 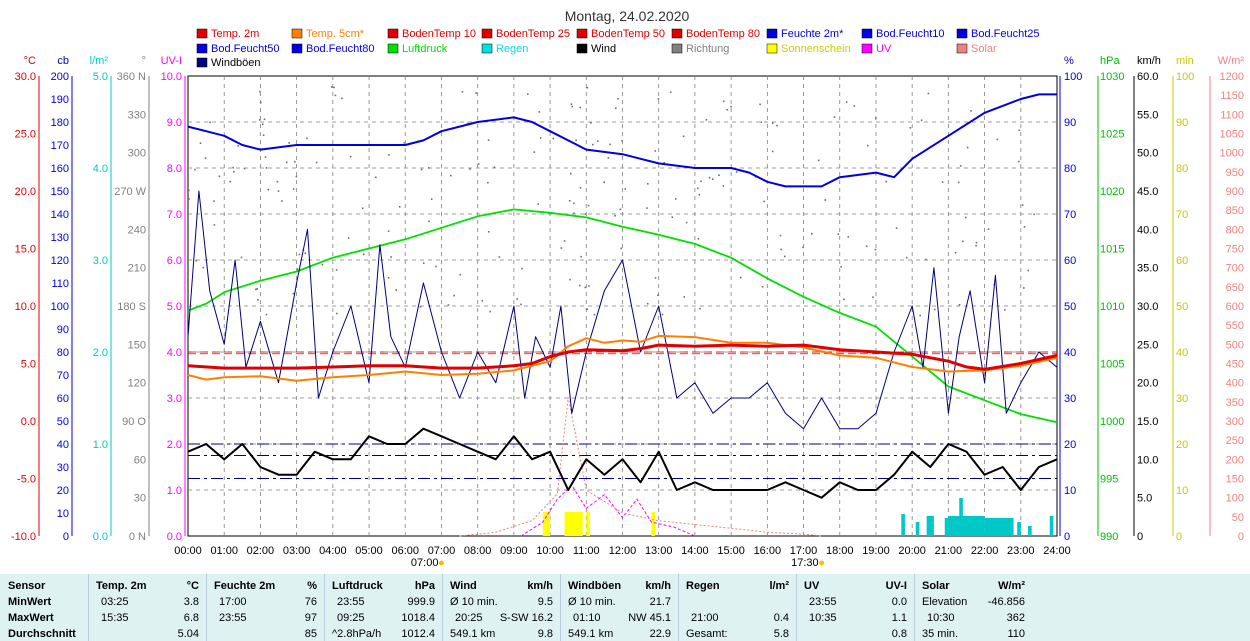 What do you see at coordinates (627, 16) in the screenshot?
I see `chart-title: Montag, 24.02.2020` at bounding box center [627, 16].